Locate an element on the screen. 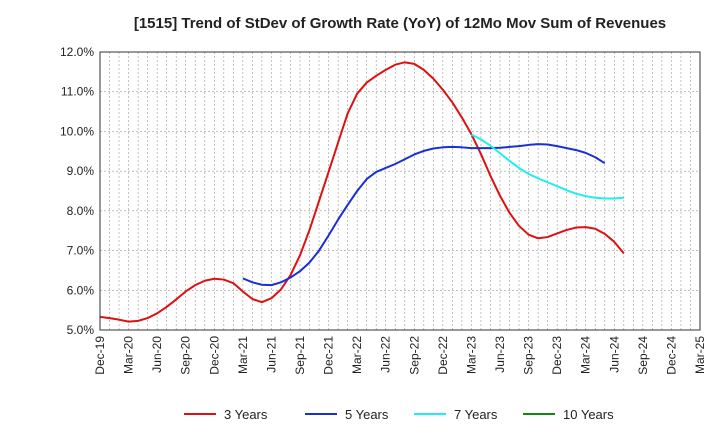 Image resolution: width=720 pixels, height=440 pixels. legend-label: 10 Years is located at coordinates (588, 414).